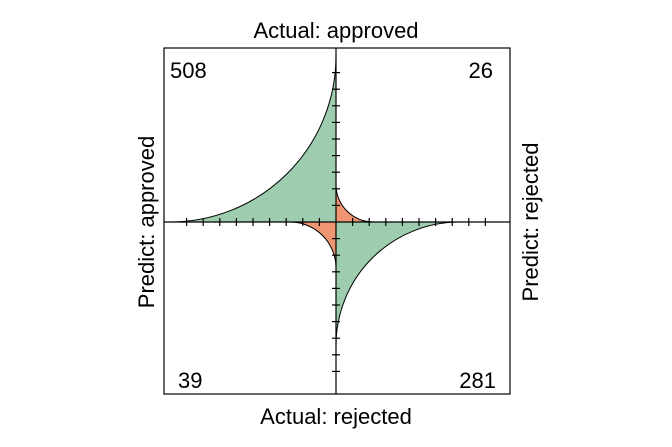 The height and width of the screenshot is (447, 672). What do you see at coordinates (335, 30) in the screenshot?
I see `label-actual-approved: Actual: approved` at bounding box center [335, 30].